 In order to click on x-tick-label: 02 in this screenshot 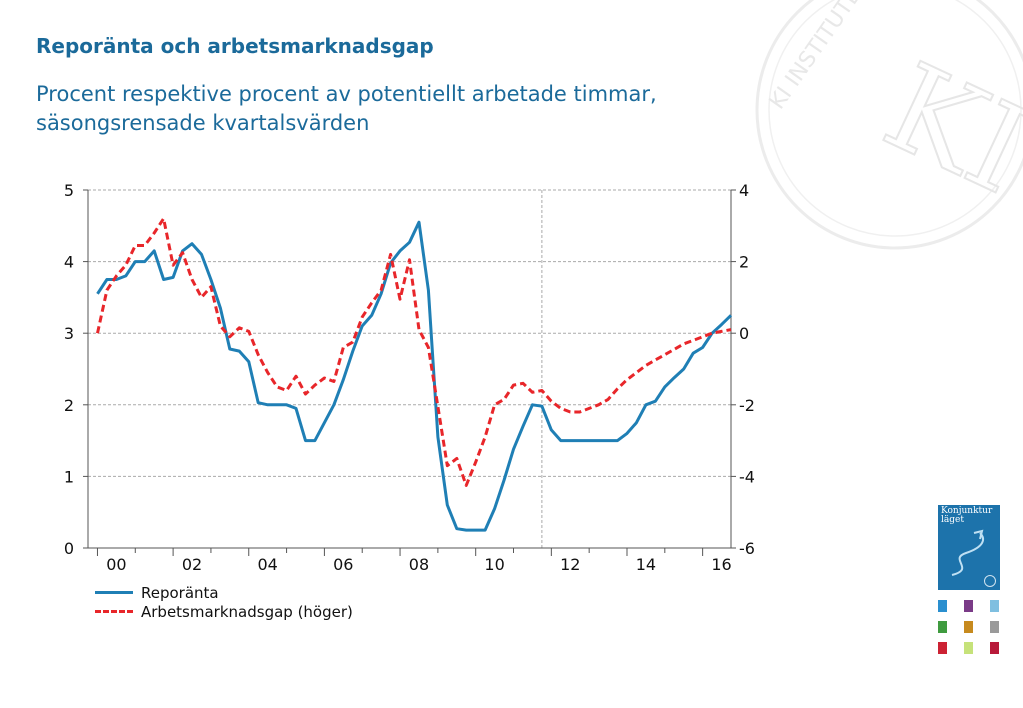, I will do `click(192, 564)`.